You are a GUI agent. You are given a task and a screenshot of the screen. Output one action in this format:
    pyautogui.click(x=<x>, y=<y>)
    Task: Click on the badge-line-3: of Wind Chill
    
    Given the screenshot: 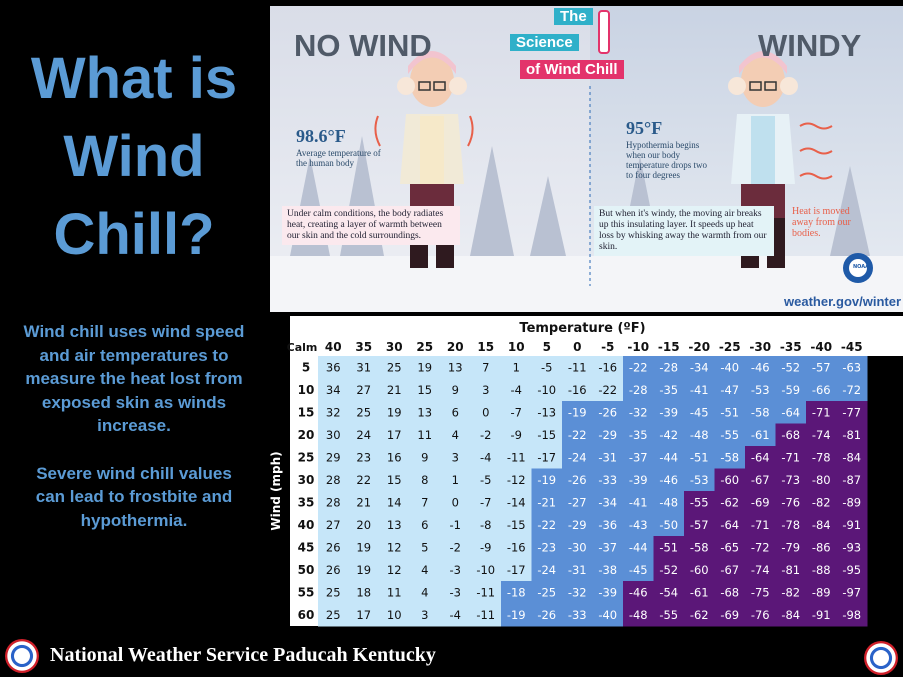 What is the action you would take?
    pyautogui.click(x=572, y=69)
    